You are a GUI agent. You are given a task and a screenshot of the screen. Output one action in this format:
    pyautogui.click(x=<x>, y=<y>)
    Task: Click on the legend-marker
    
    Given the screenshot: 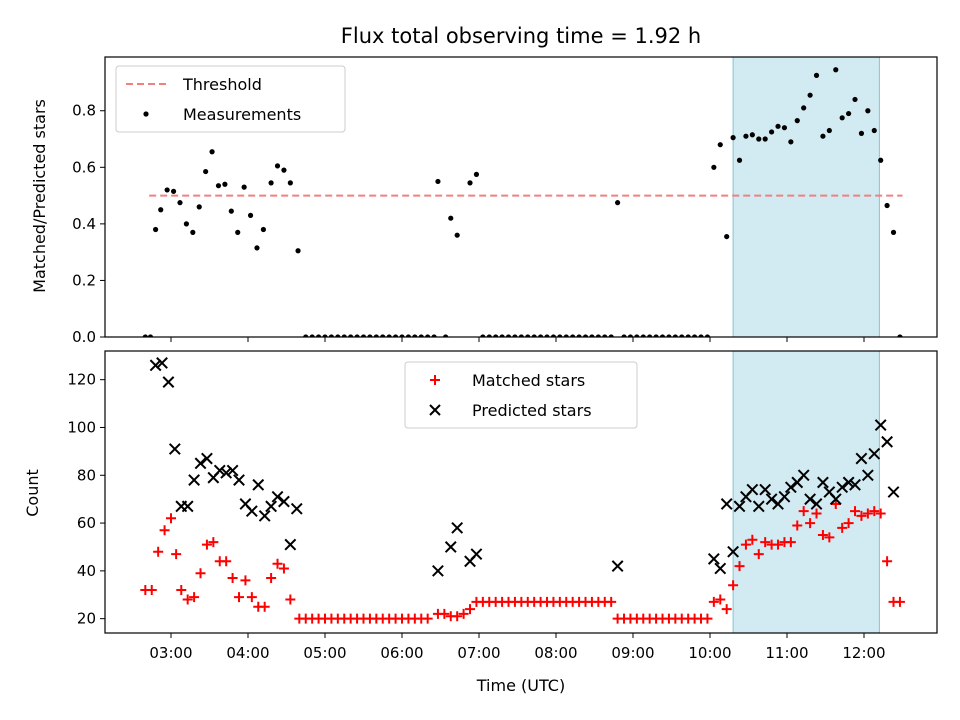 What is the action you would take?
    pyautogui.click(x=435, y=380)
    